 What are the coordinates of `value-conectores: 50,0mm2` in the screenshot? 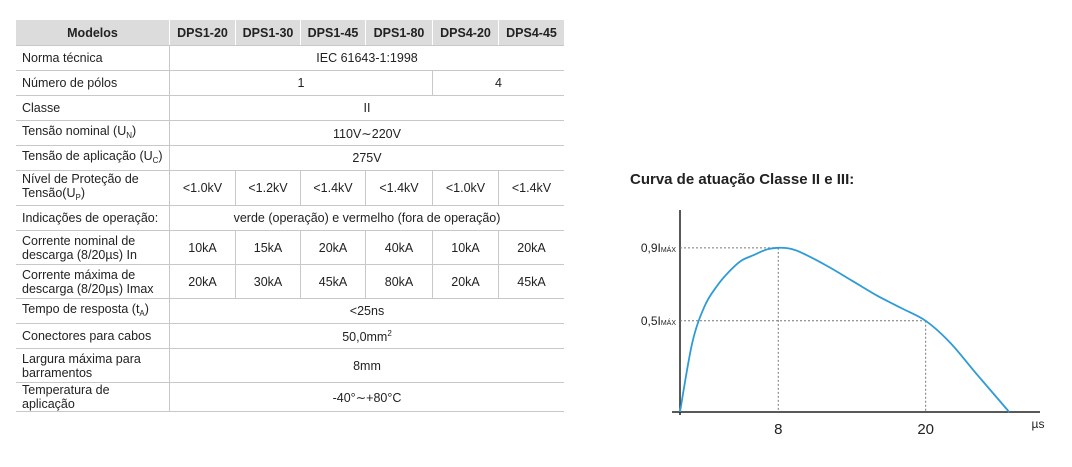 It's located at (366, 336).